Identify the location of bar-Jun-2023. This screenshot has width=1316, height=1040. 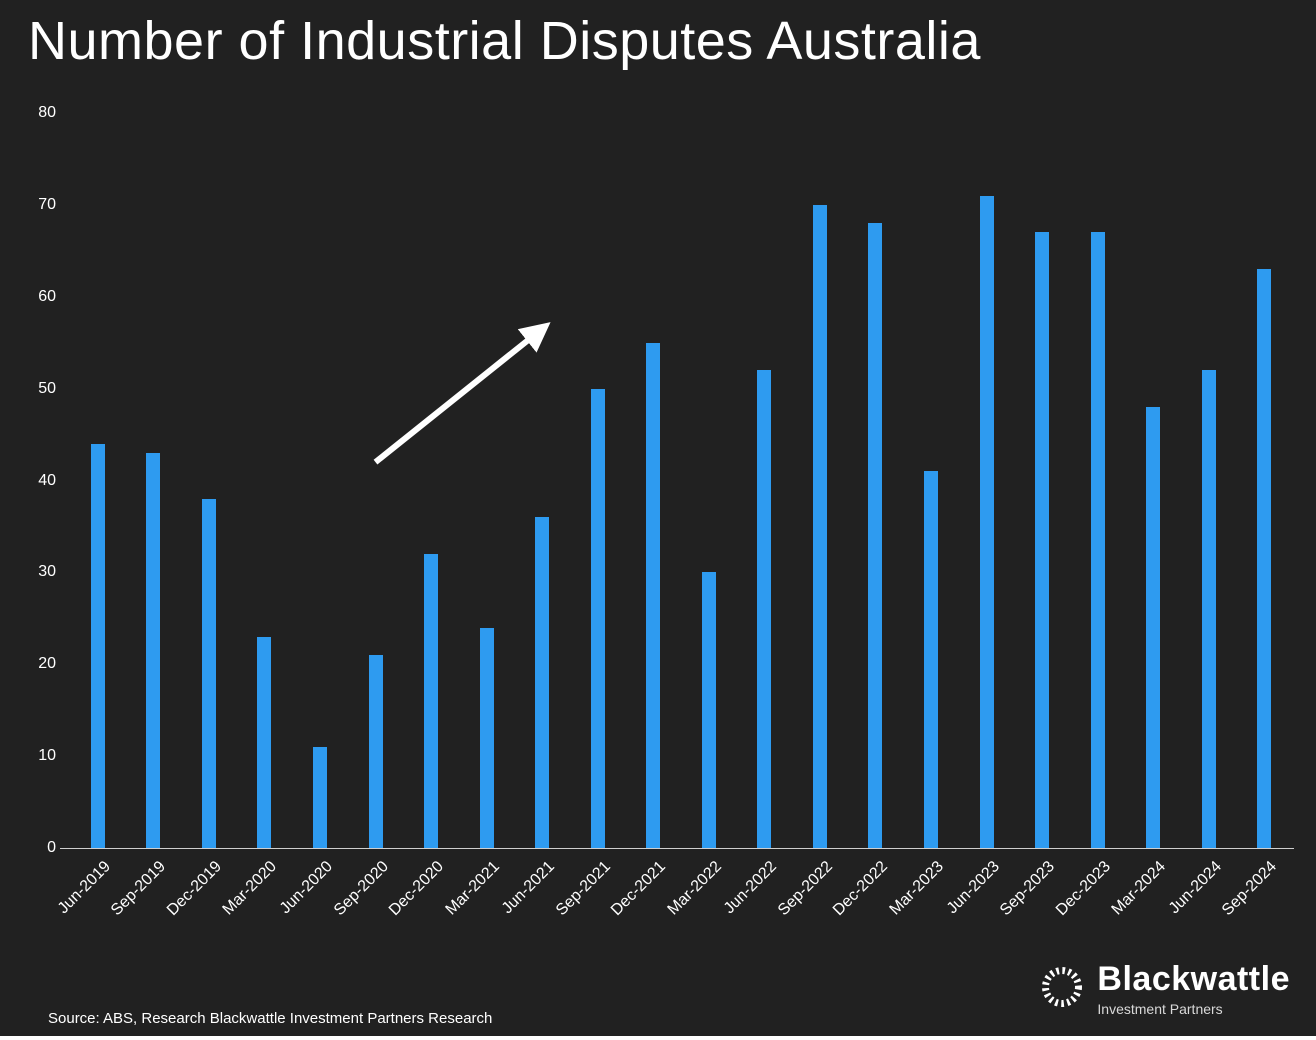
(986, 521).